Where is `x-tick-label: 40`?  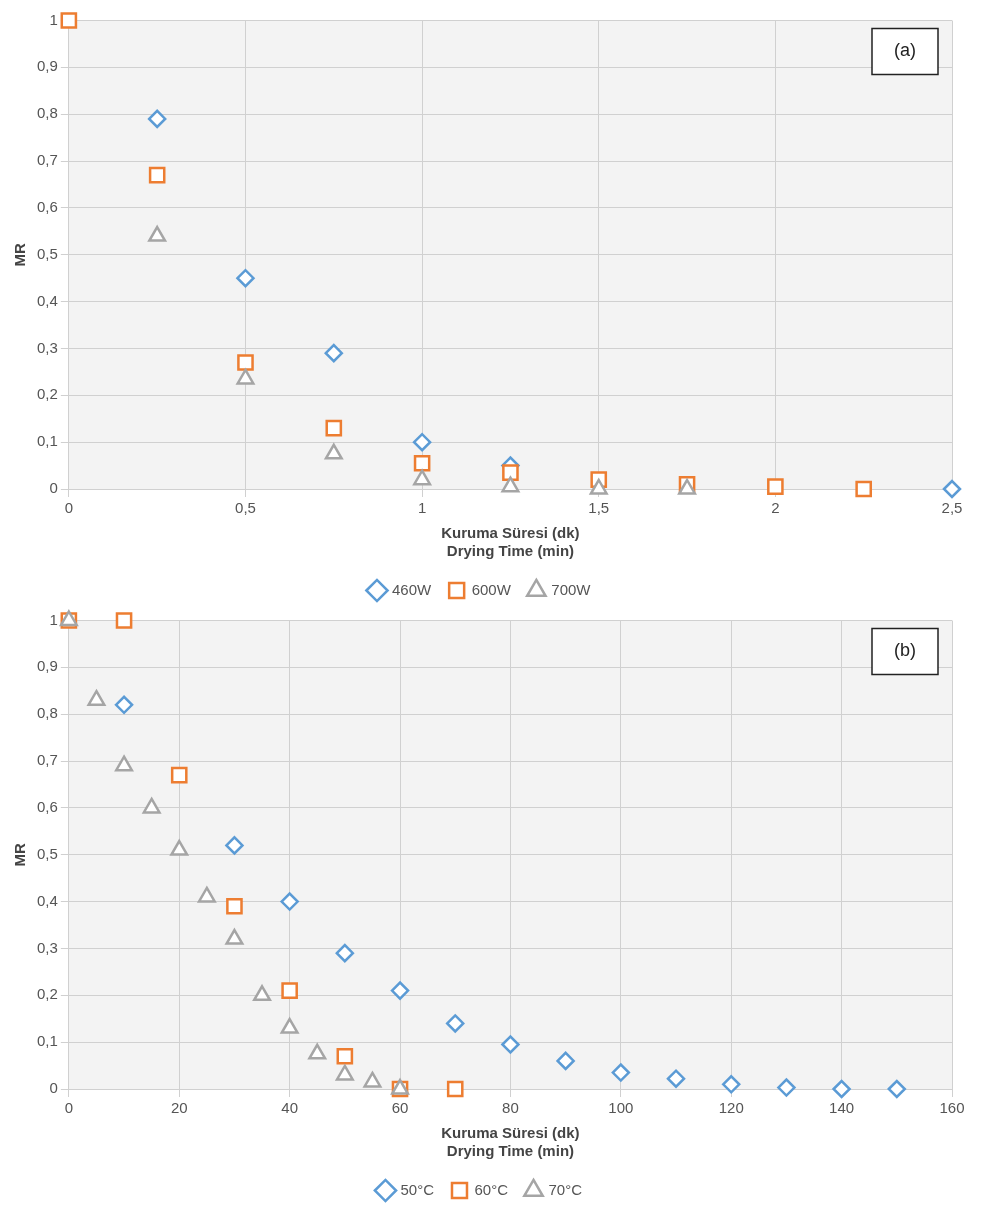 x-tick-label: 40 is located at coordinates (289, 1108).